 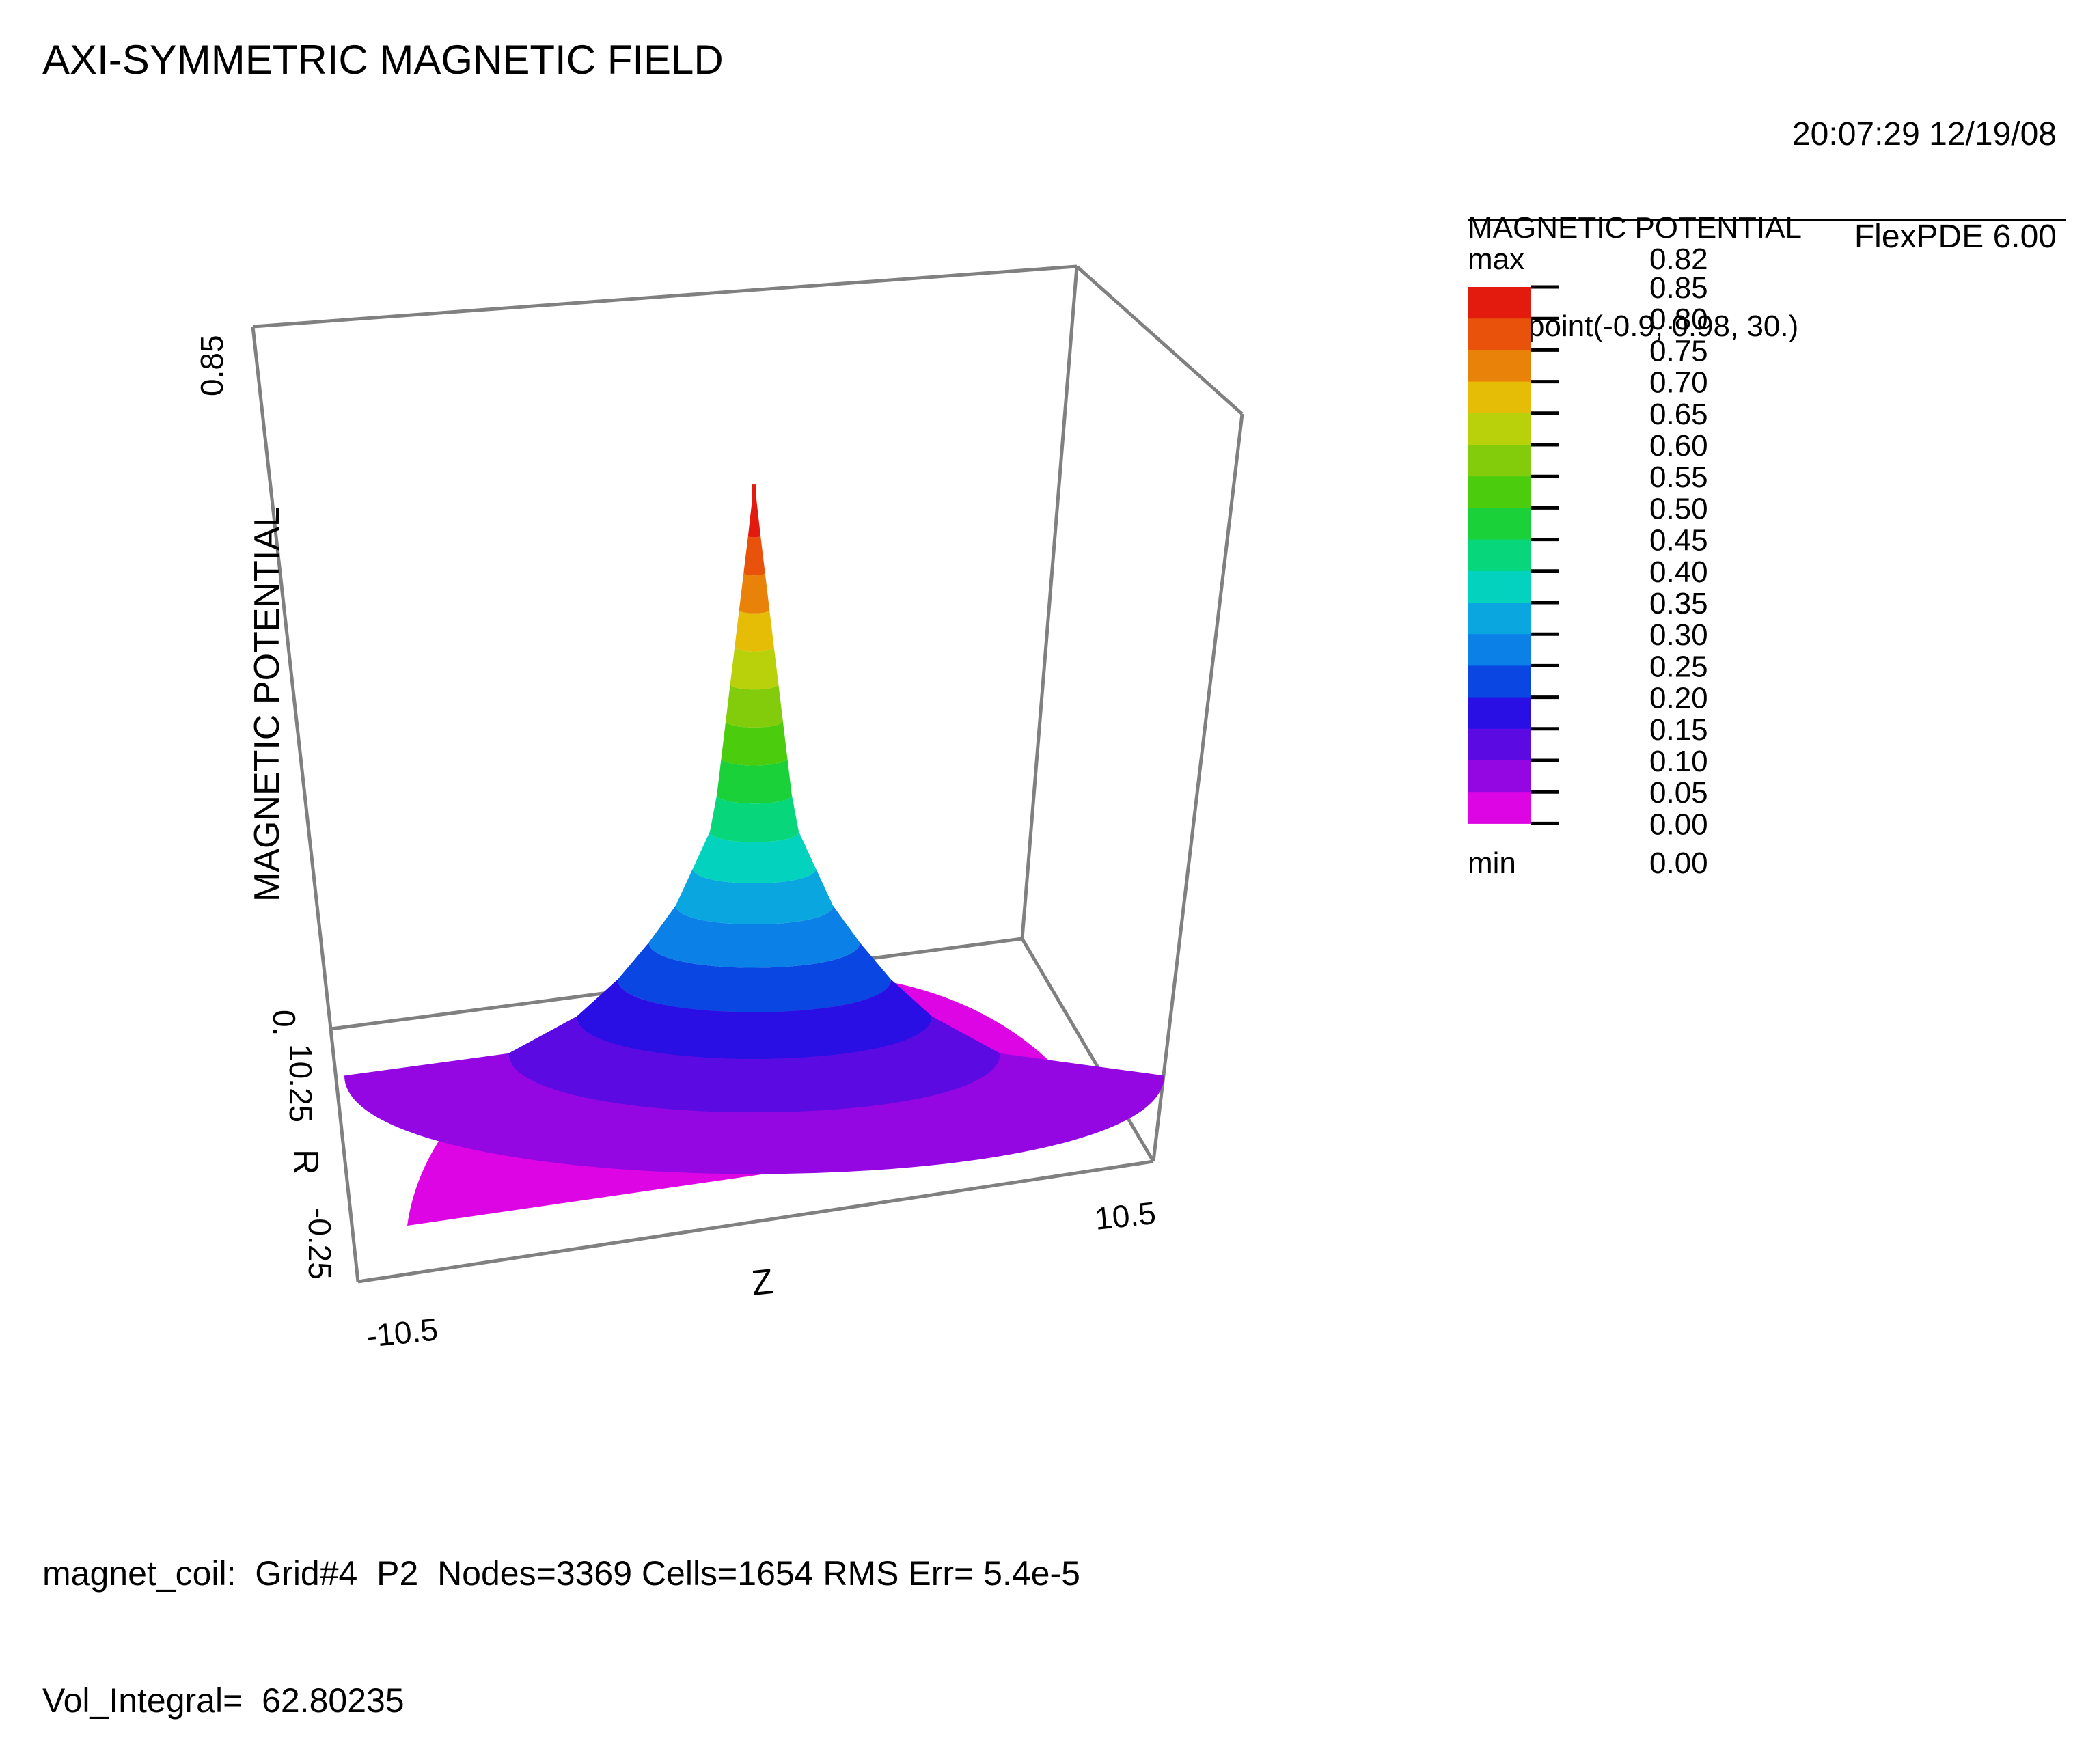 I want to click on timestamp: 20:07:29 12/19/08, so click(x=1924, y=134).